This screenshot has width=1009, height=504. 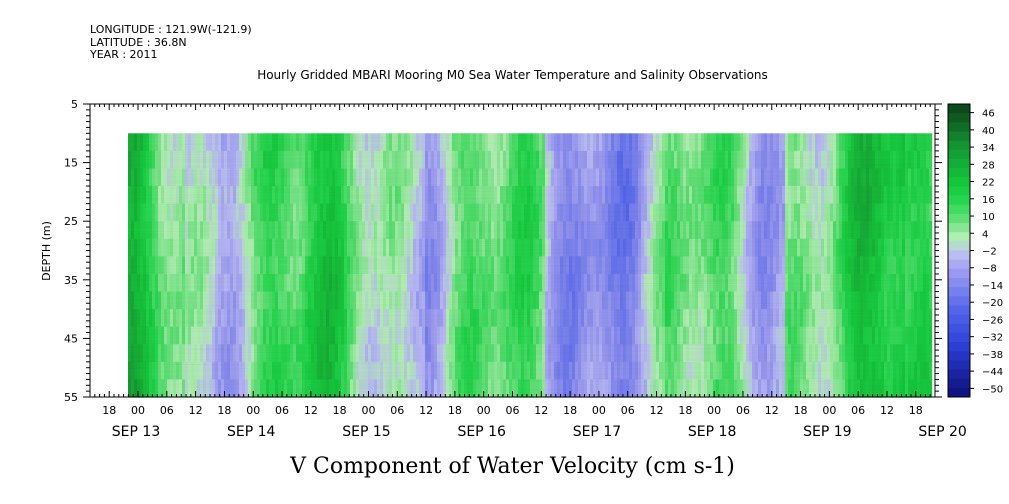 What do you see at coordinates (827, 432) in the screenshot?
I see `x-day-label: SEP 19` at bounding box center [827, 432].